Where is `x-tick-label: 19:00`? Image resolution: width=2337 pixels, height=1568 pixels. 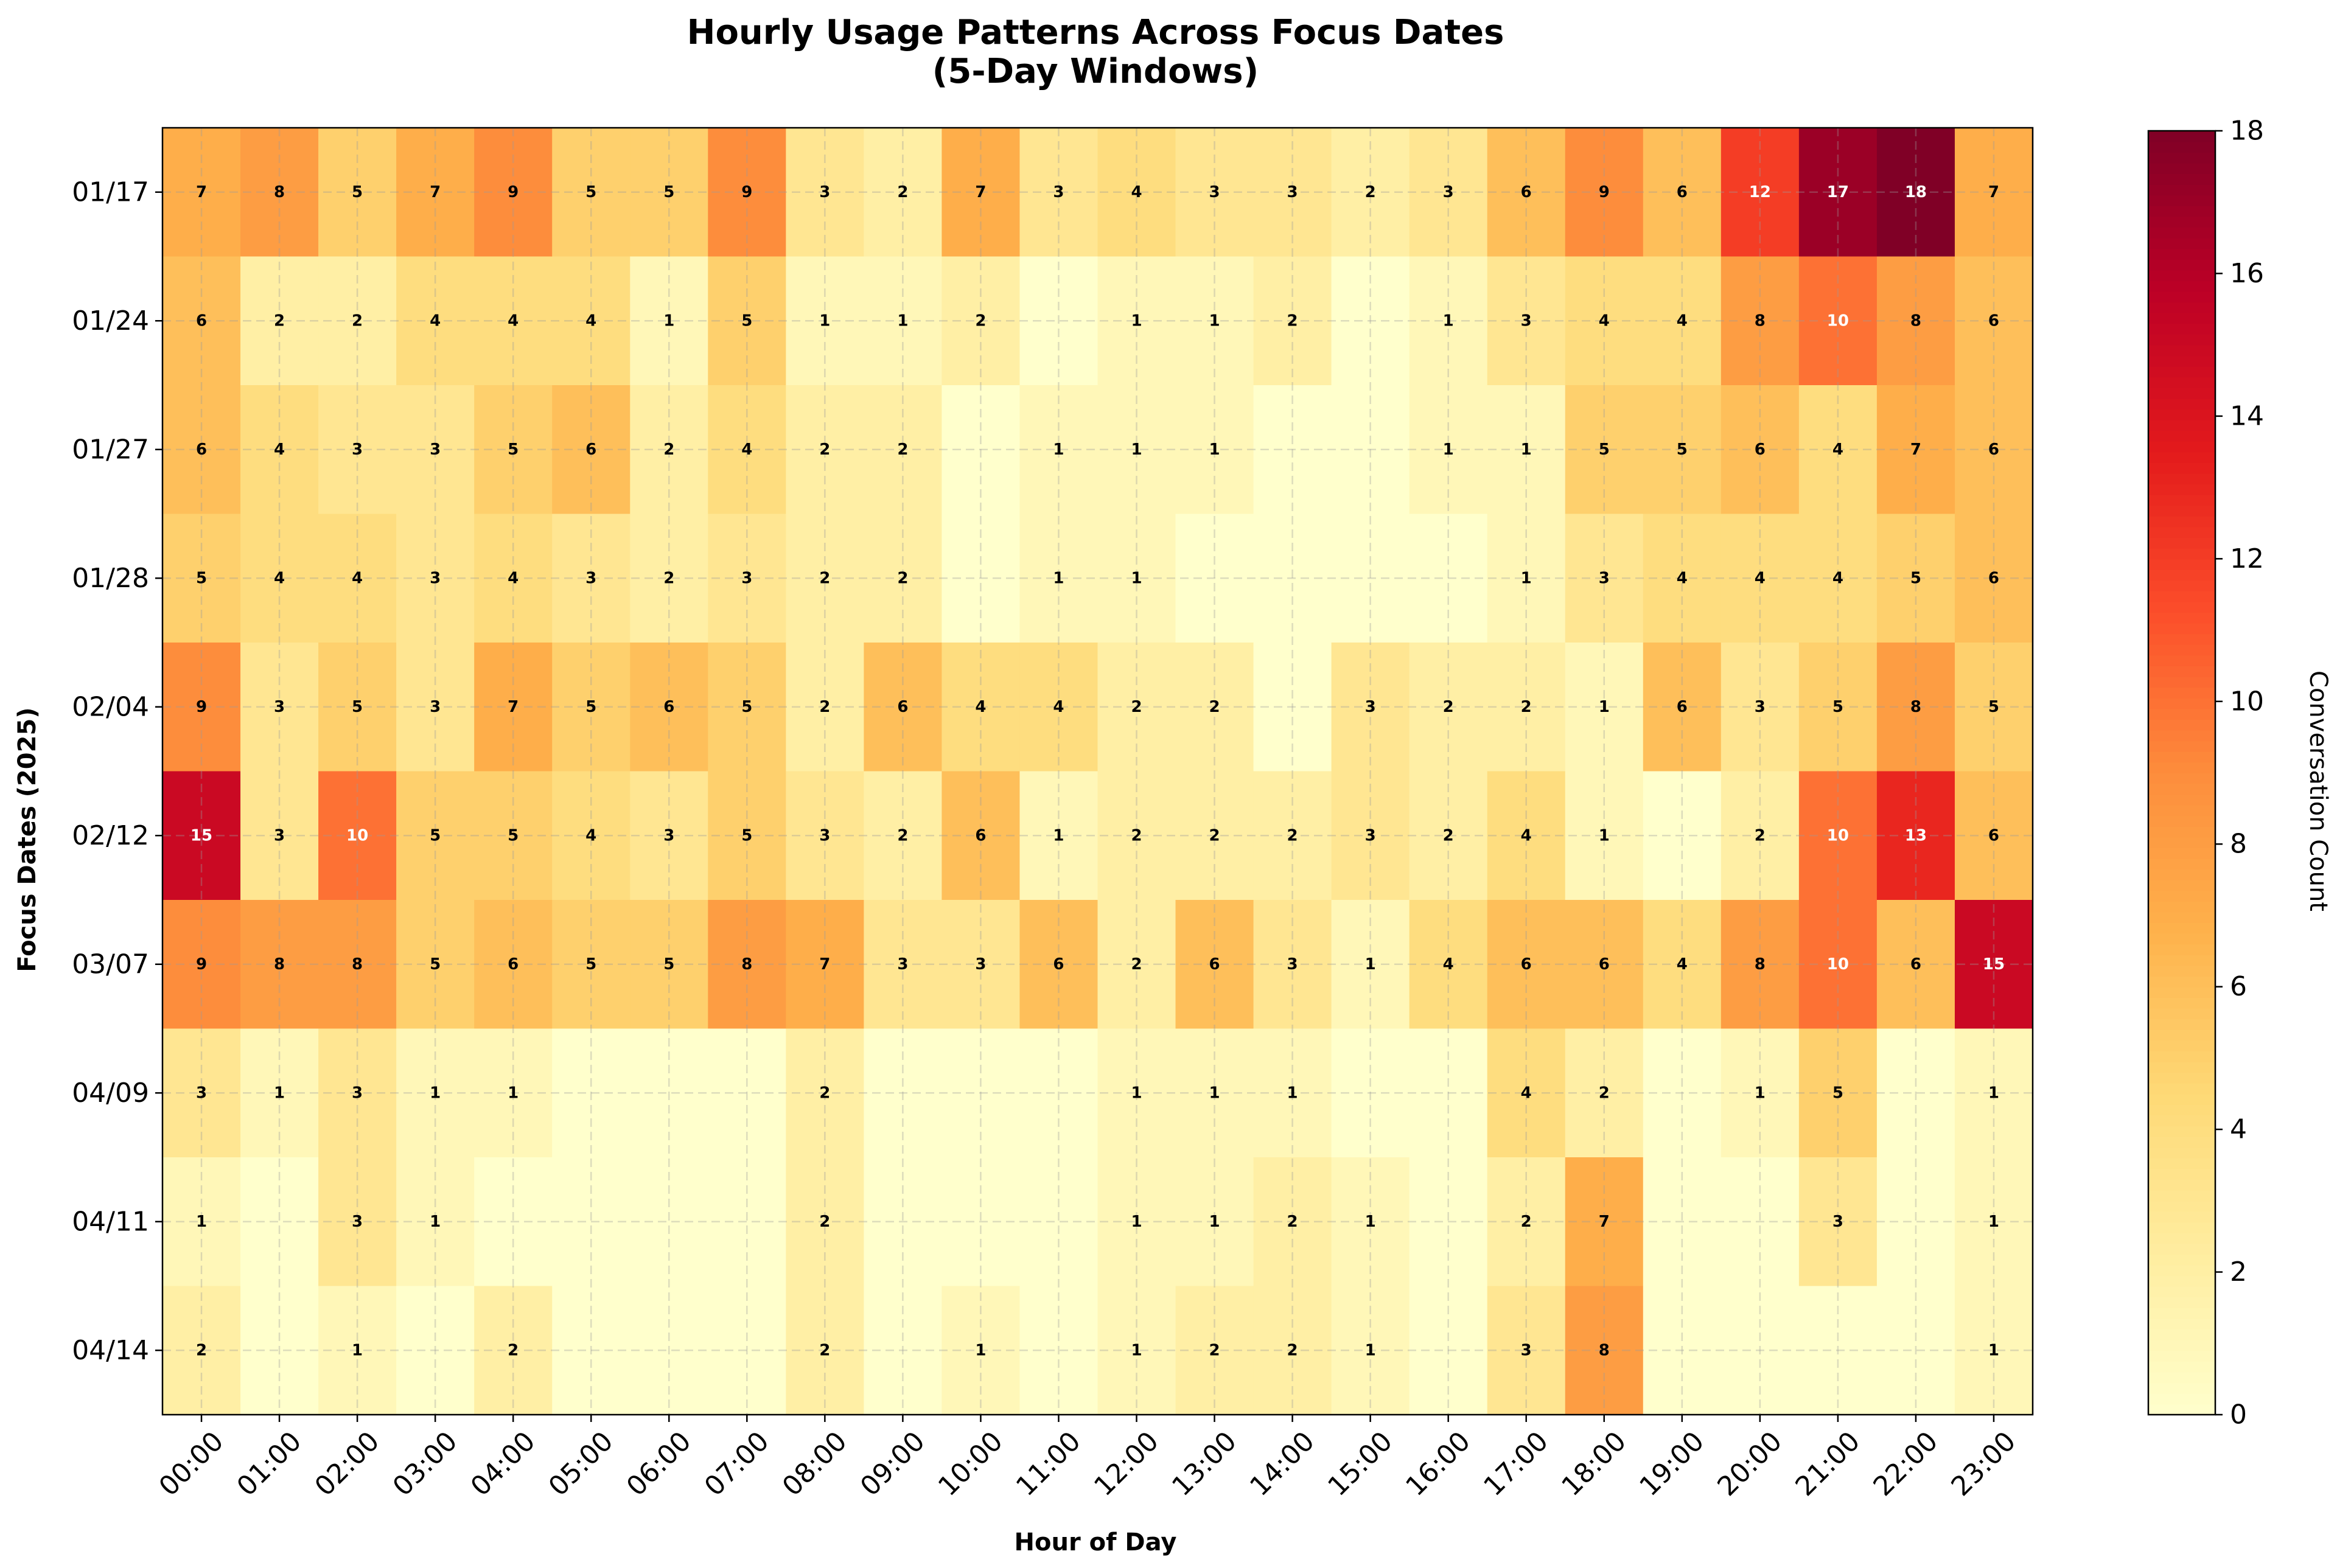
x-tick-label: 19:00 is located at coordinates (1672, 1464).